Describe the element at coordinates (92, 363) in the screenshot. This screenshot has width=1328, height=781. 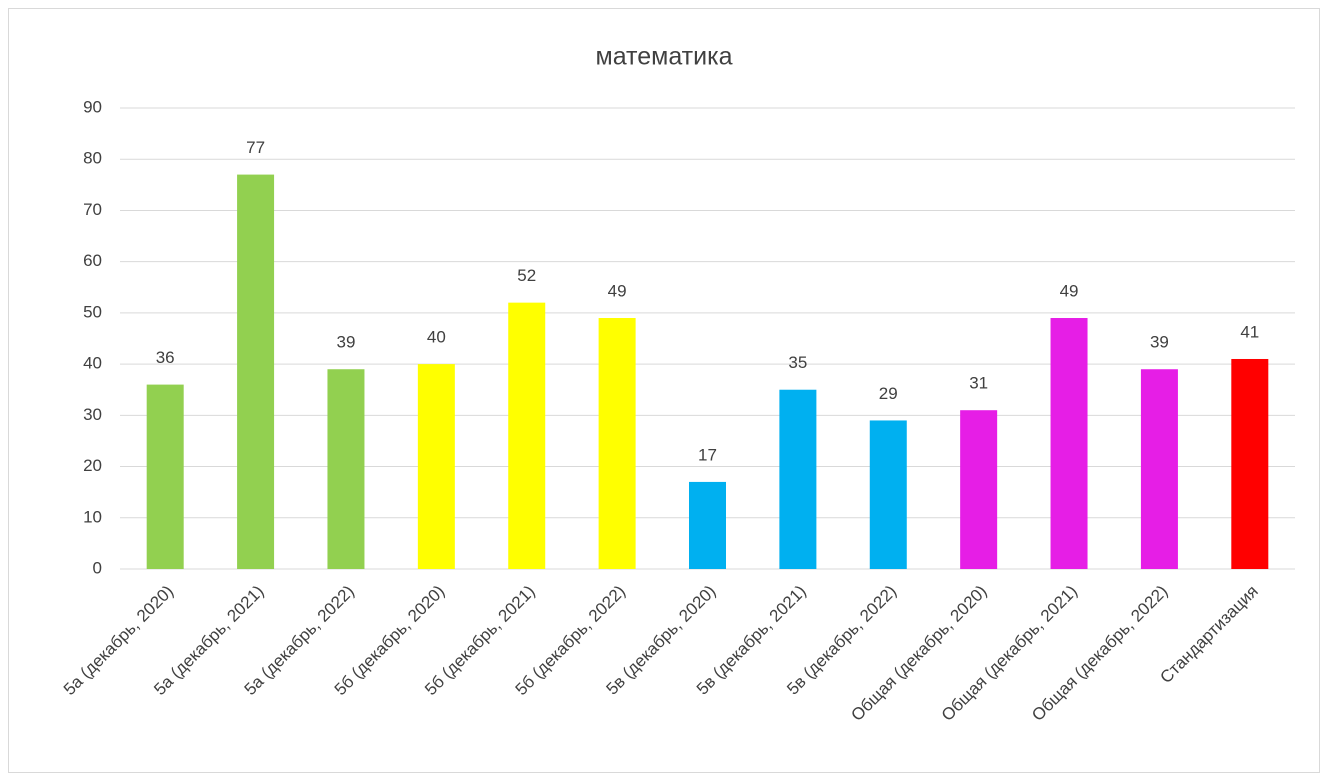
I see `y-tick-label: 40` at that location.